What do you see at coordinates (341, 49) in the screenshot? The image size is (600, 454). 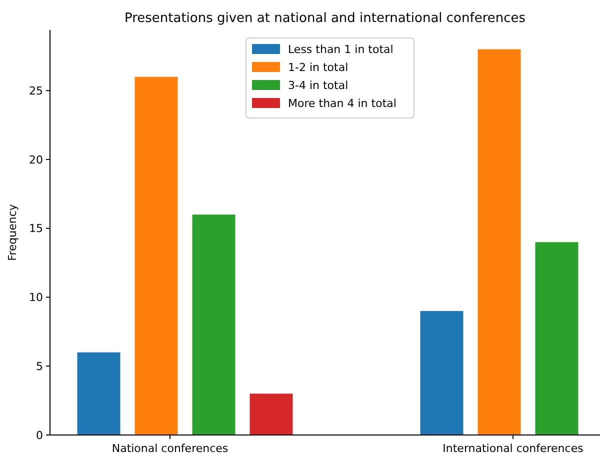 I see `legend-label: Less than 1 in total` at bounding box center [341, 49].